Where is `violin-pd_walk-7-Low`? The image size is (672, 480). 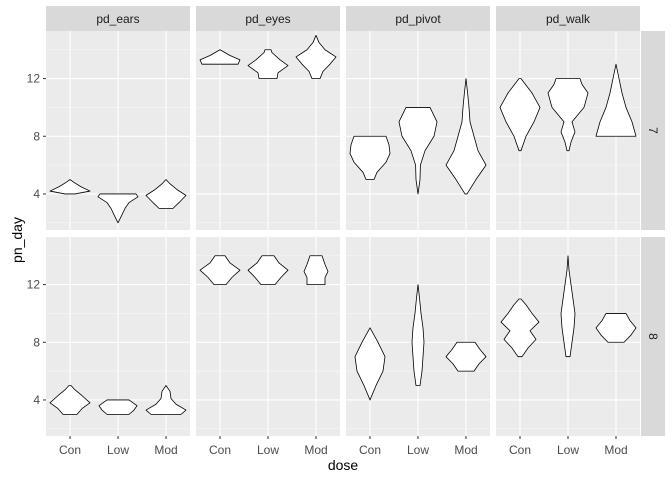
violin-pd_walk-7-Low is located at coordinates (568, 115).